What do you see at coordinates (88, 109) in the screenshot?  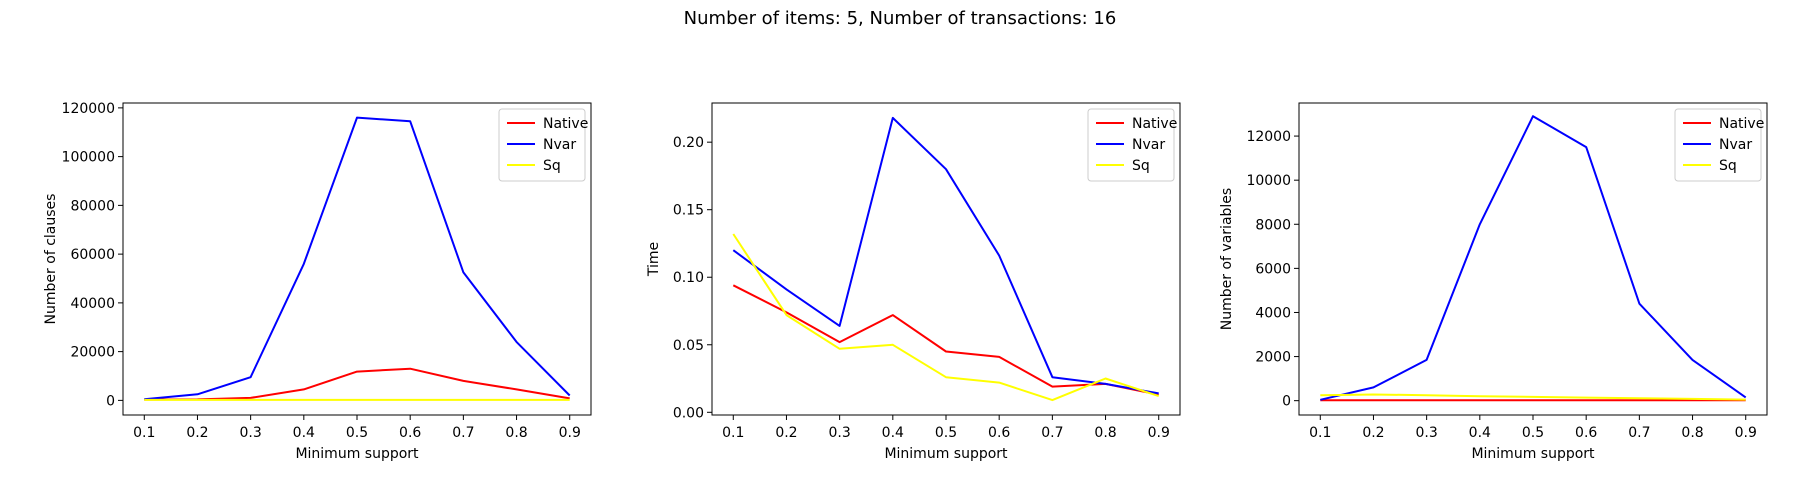 I see `y-tick-label: 120000` at bounding box center [88, 109].